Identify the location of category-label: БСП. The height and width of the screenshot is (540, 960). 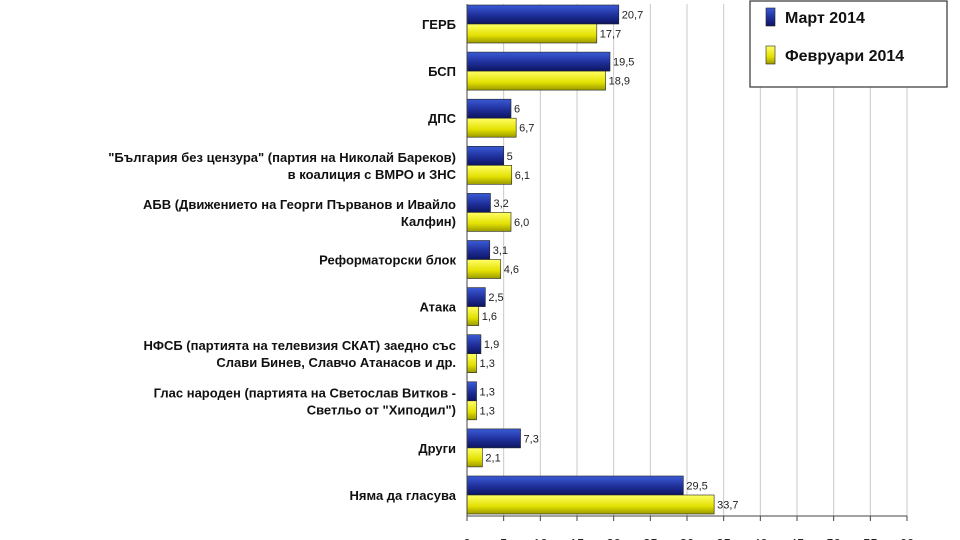
(442, 71).